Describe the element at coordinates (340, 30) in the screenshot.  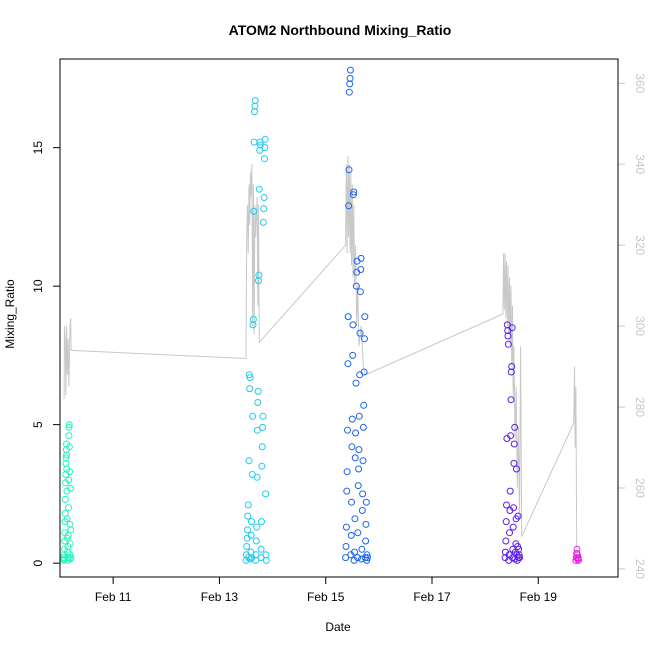
I see `chart-title: ATOM2 Northbound Mixing_Ratio` at that location.